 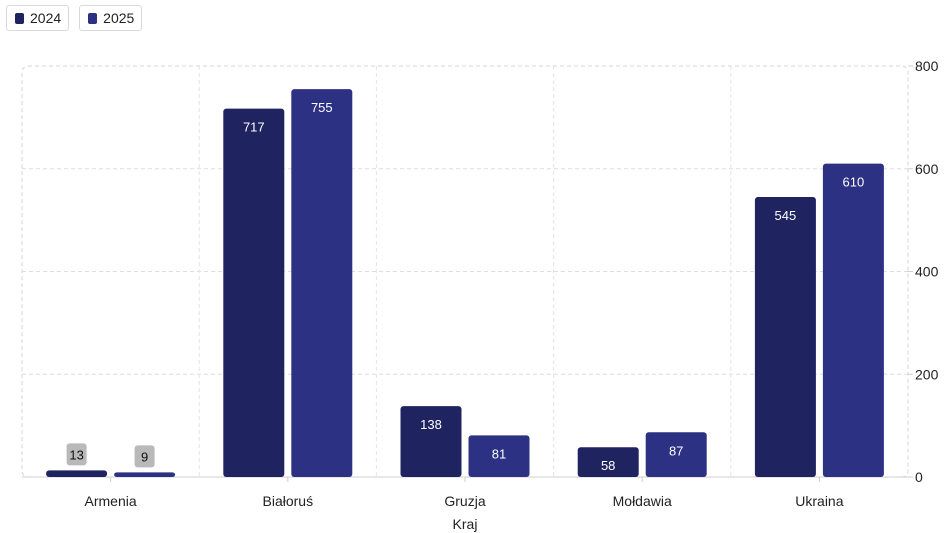 I want to click on data-label: 13, so click(x=76, y=454).